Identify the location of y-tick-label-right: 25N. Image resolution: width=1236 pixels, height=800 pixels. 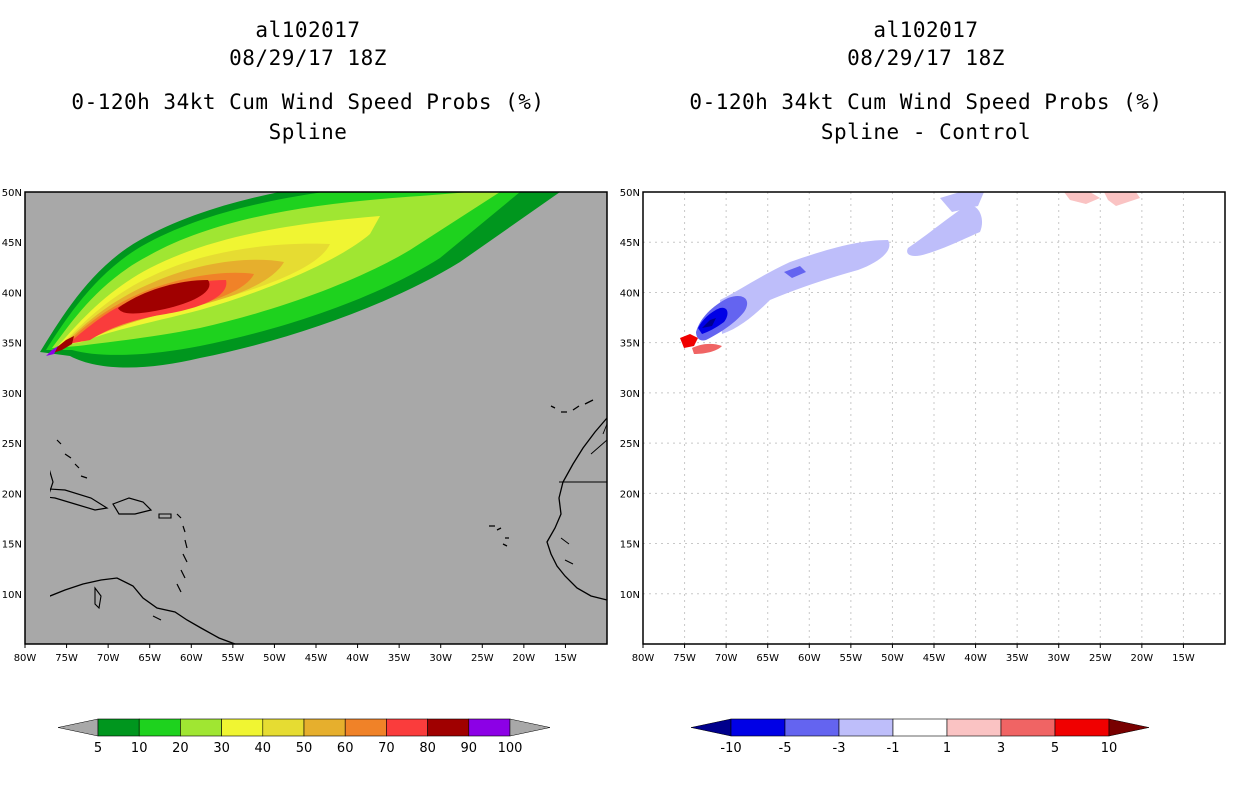
(630, 444).